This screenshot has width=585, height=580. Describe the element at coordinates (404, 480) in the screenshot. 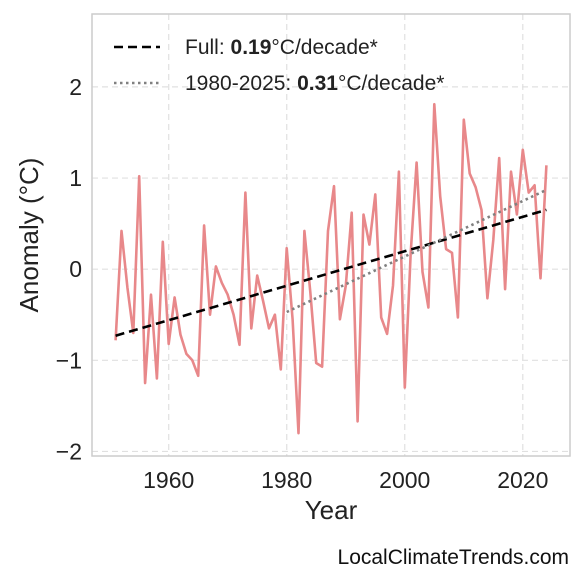

I see `x-tick-label: 2000` at that location.